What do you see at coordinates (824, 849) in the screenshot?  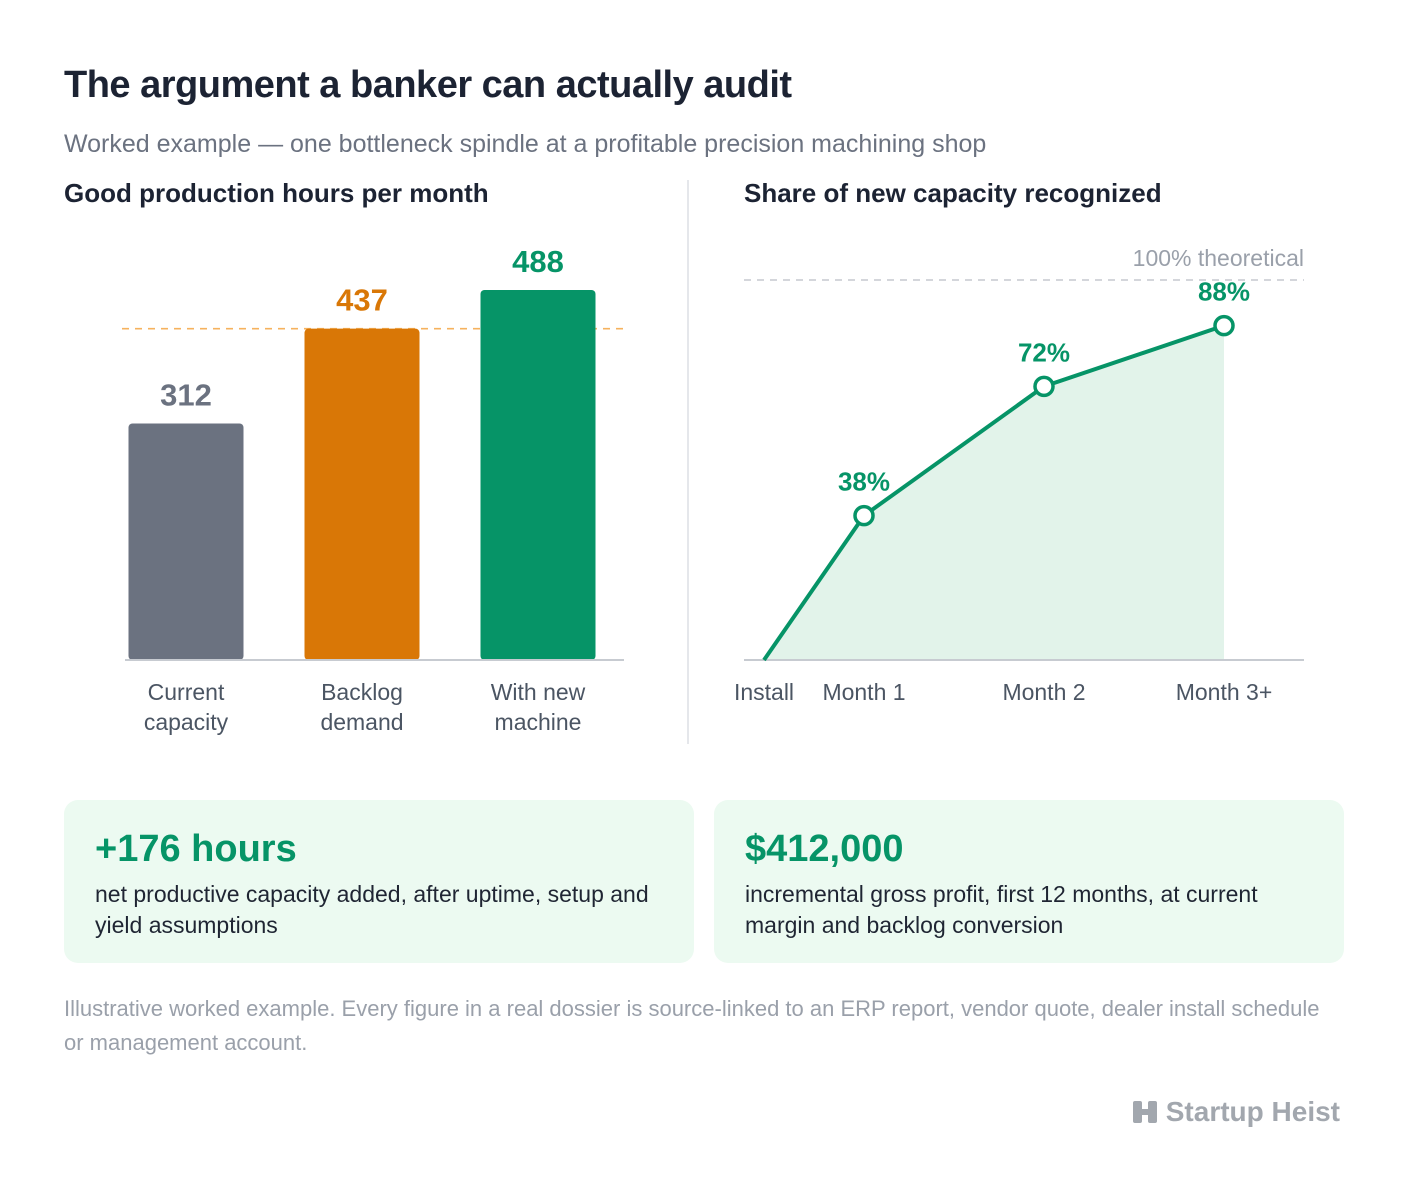 I see `profit-card-value: $412,000` at bounding box center [824, 849].